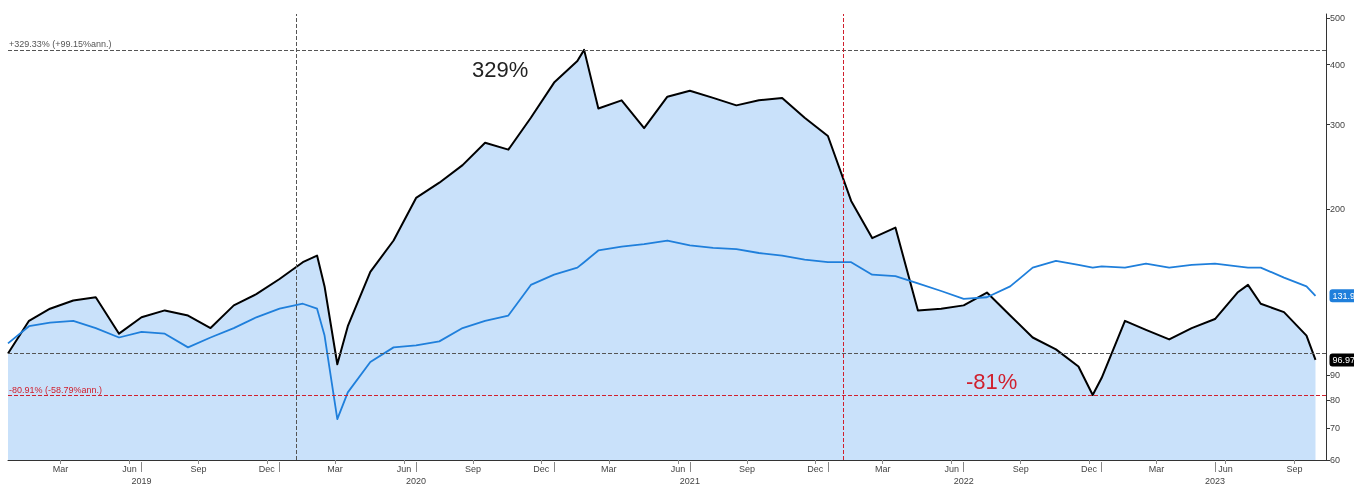 The height and width of the screenshot is (492, 1354). What do you see at coordinates (1335, 427) in the screenshot?
I see `y-tick-label: 70` at bounding box center [1335, 427].